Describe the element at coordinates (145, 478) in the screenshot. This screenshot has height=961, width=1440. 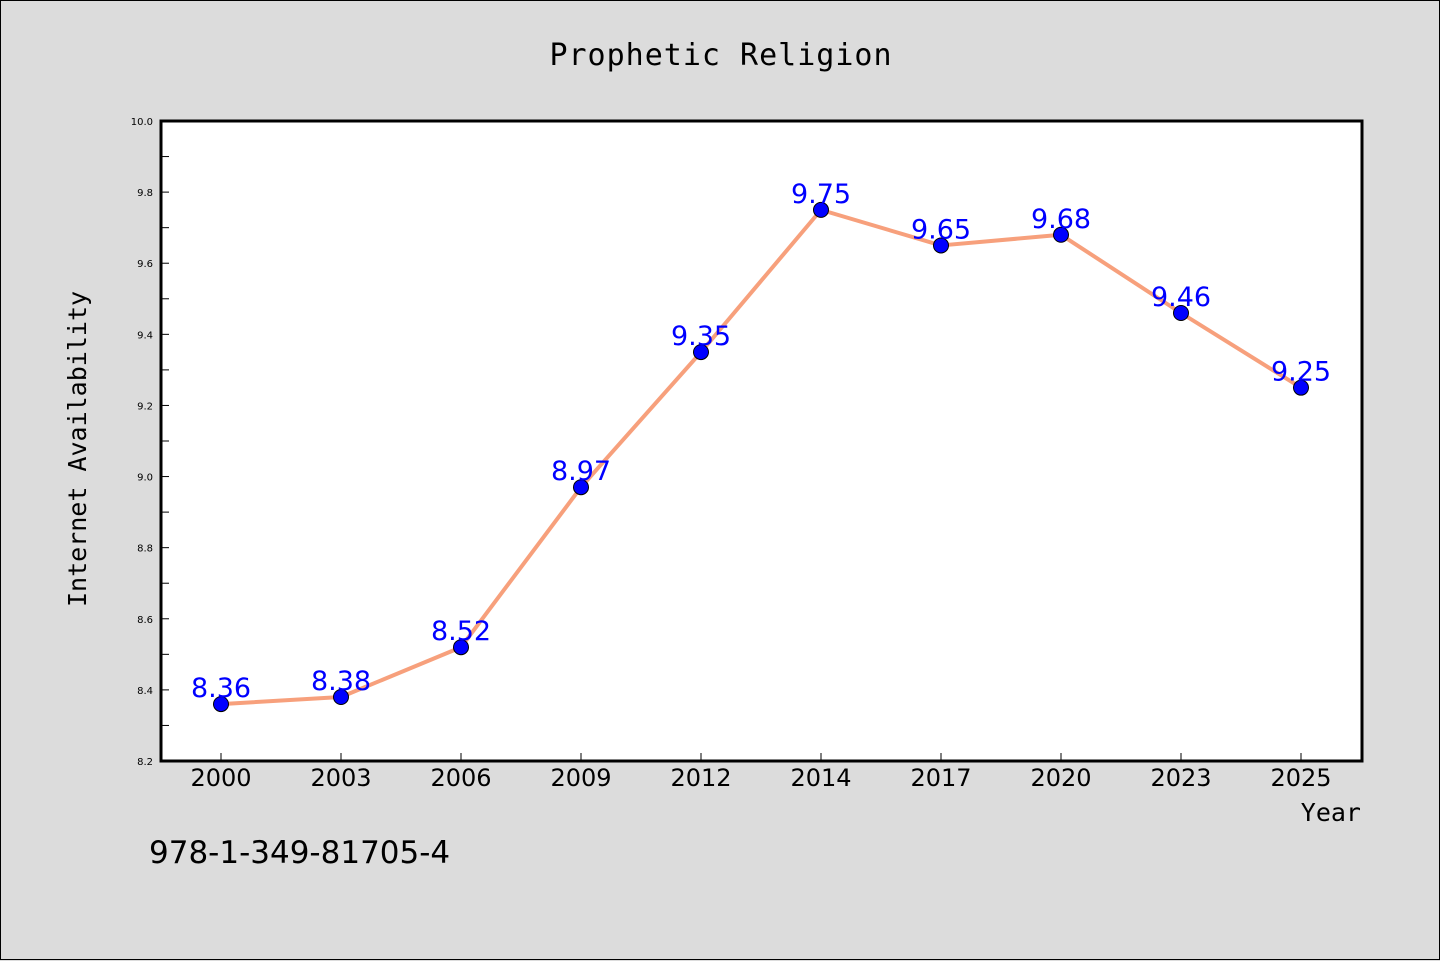
I see `y-tick-label: 9.0` at that location.